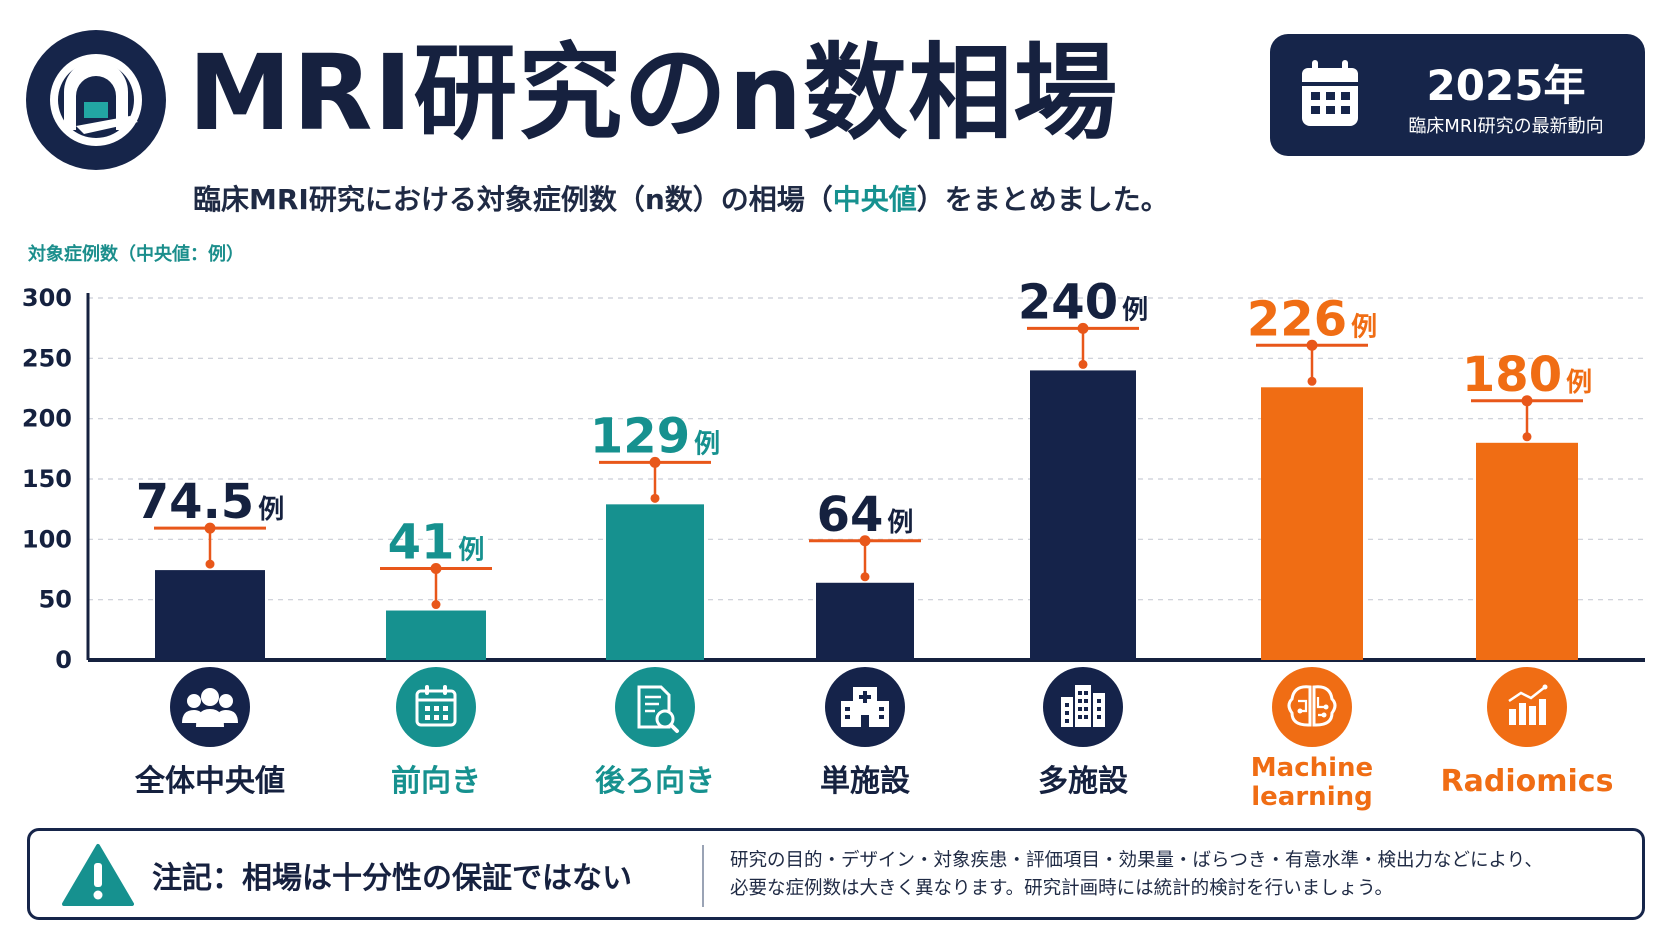 Image resolution: width=1672 pixels, height=941 pixels. What do you see at coordinates (658, 709) in the screenshot?
I see `document-search-icon` at bounding box center [658, 709].